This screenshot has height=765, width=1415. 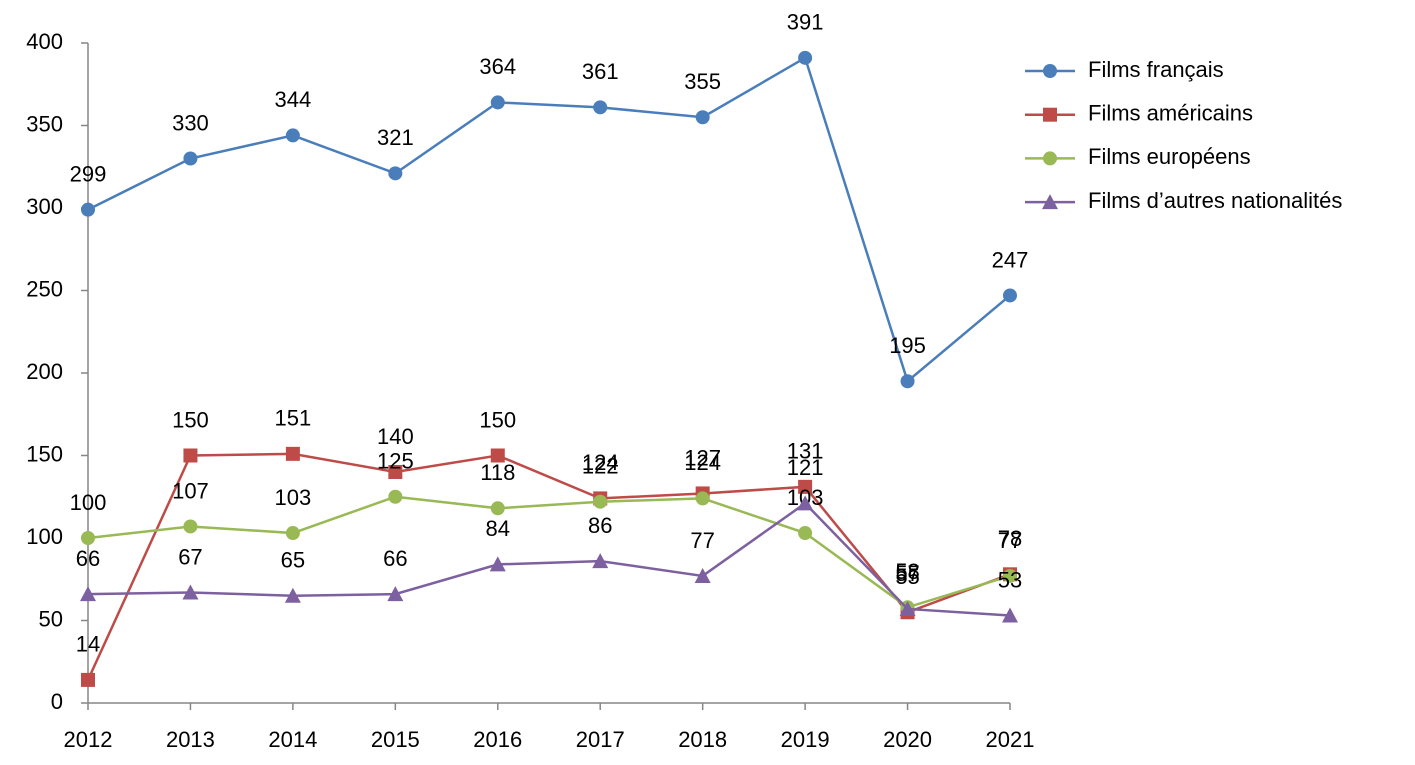 I want to click on x-tick-label: 2019, so click(x=805, y=739).